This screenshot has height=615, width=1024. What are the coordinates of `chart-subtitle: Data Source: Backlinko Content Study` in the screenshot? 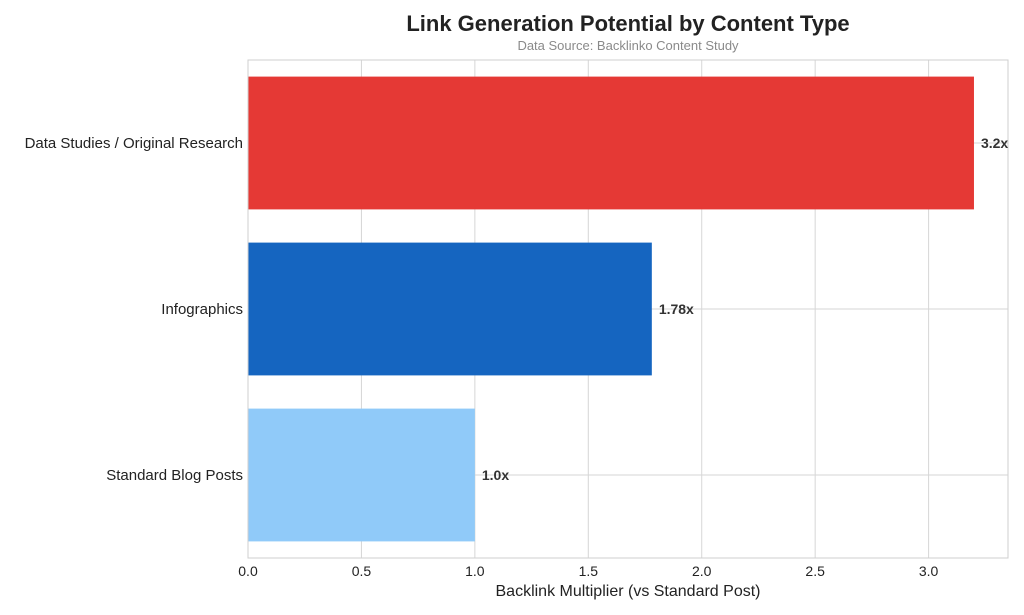 It's located at (628, 45).